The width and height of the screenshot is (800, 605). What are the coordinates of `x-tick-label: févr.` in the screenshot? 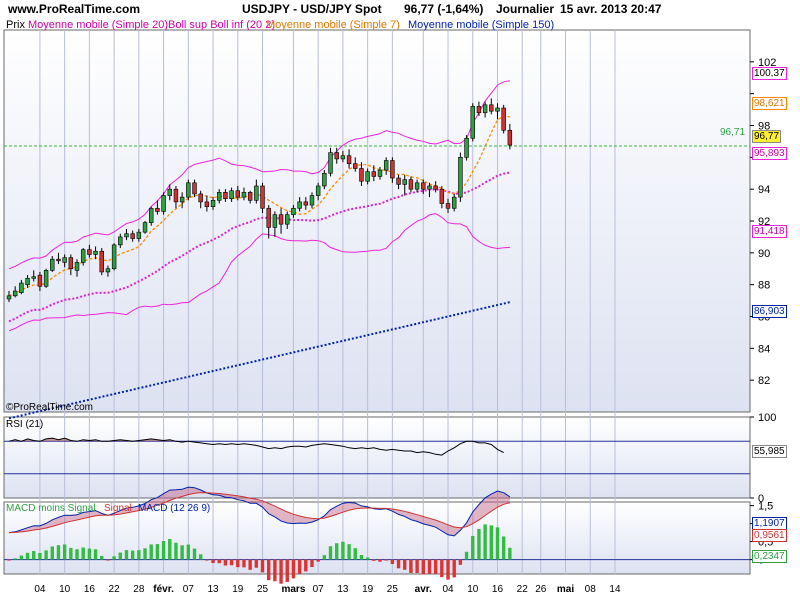 It's located at (163, 589).